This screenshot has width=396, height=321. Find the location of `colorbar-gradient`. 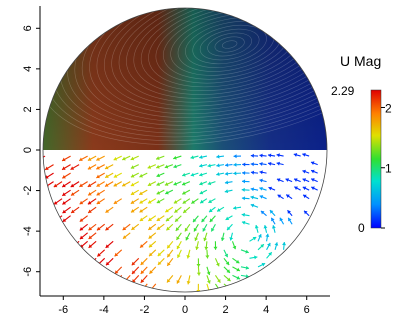

colorbar-gradient is located at coordinates (376, 159).